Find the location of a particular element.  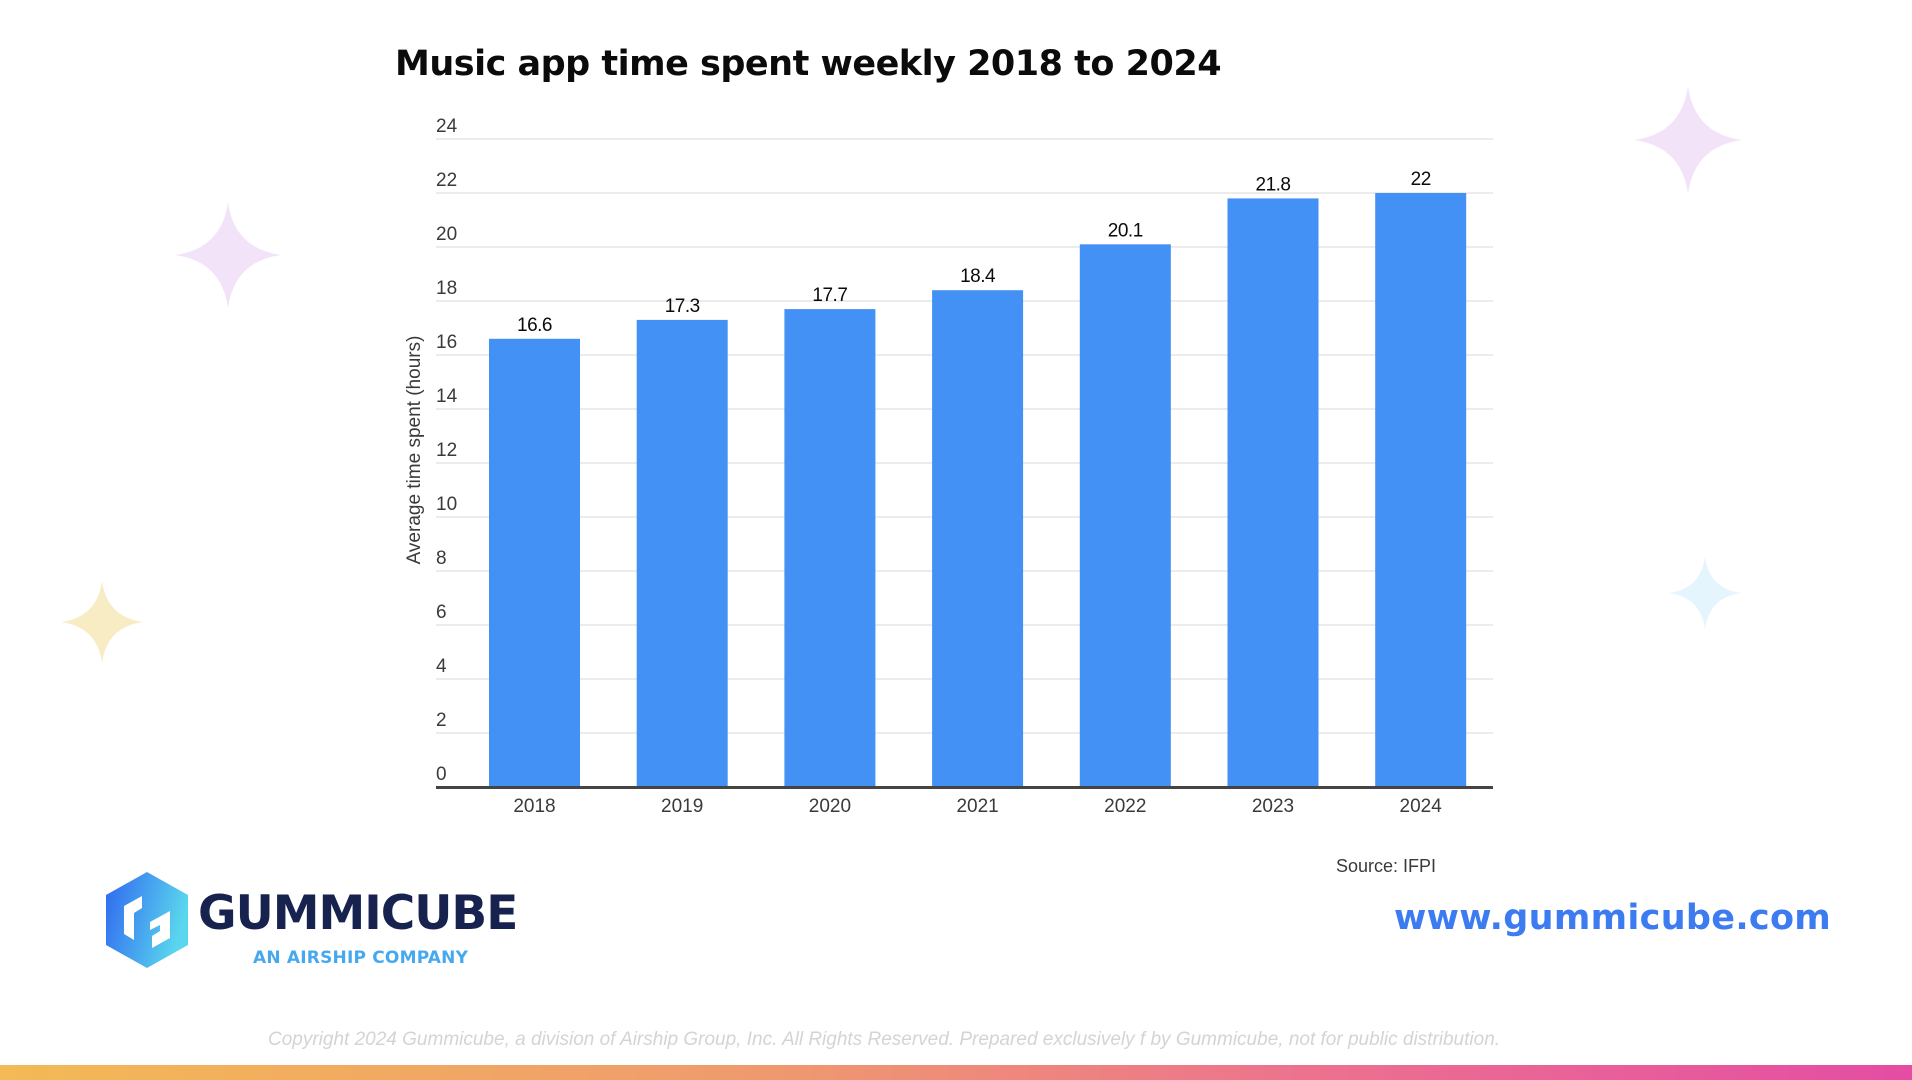

x-axis-ticks: 2018 2019 2020 2021 2022 2023 2024 is located at coordinates (977, 806).